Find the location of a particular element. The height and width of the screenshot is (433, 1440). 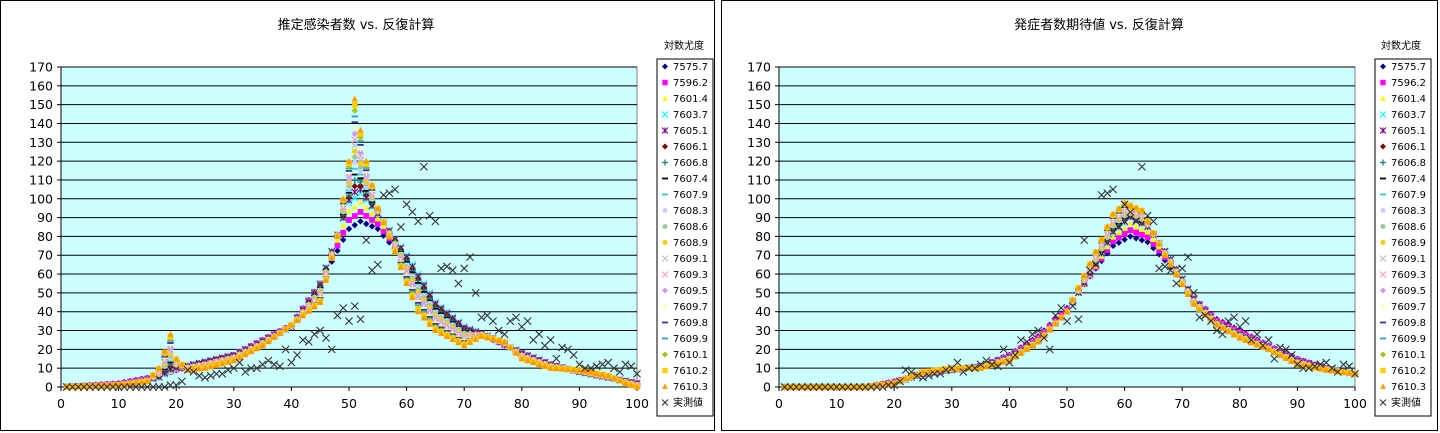

y-tick-label: 160 is located at coordinates (41, 85).